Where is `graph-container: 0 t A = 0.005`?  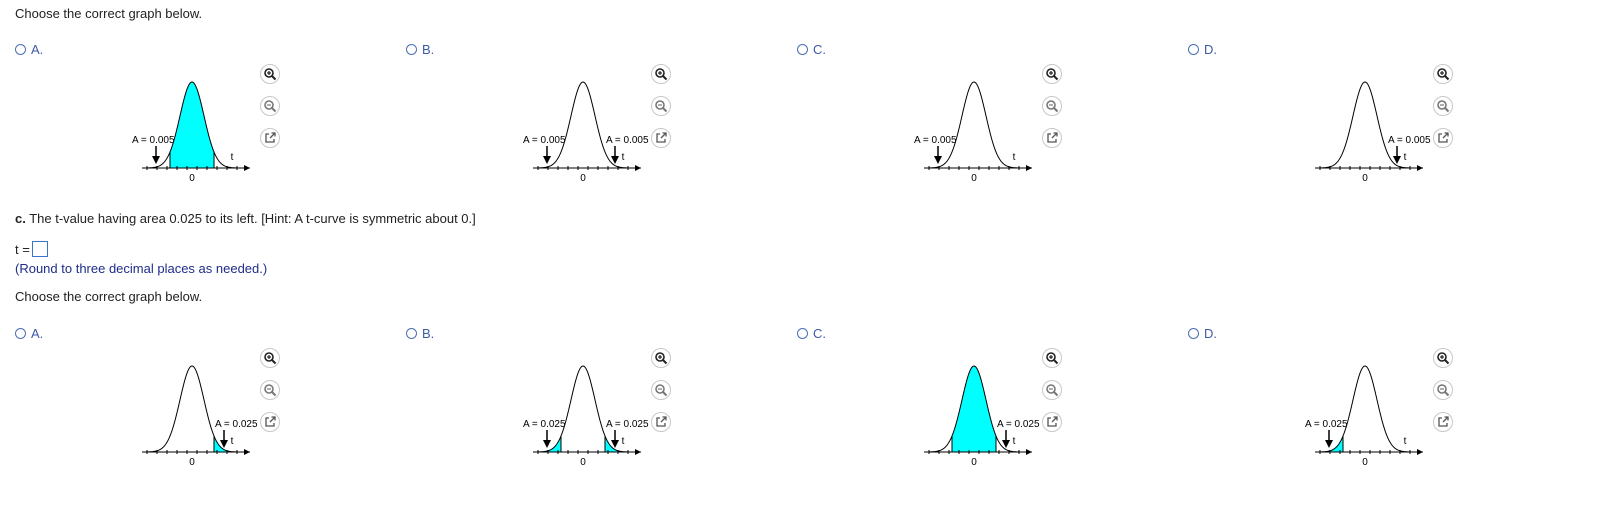
graph-container: 0 t A = 0.005 is located at coordinates (979, 127).